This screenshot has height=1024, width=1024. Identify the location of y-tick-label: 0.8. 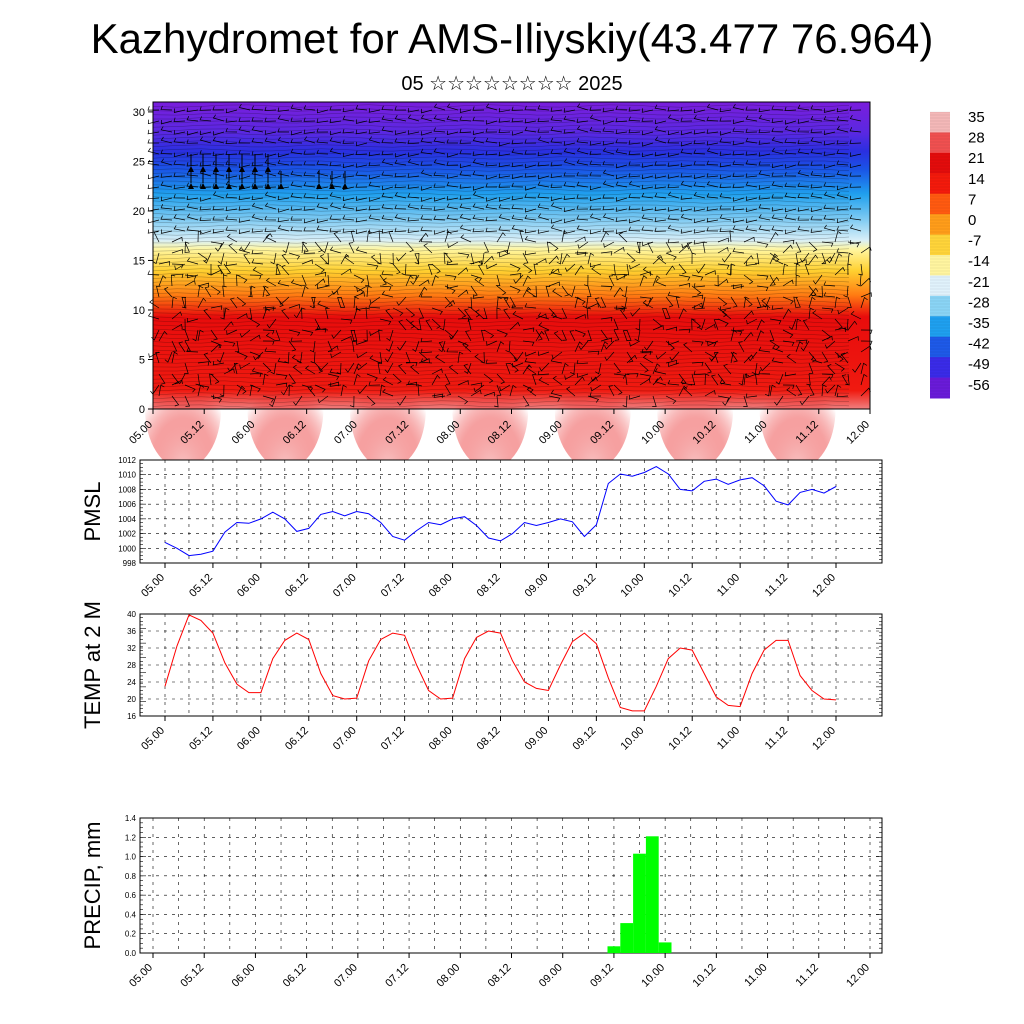
(131, 876).